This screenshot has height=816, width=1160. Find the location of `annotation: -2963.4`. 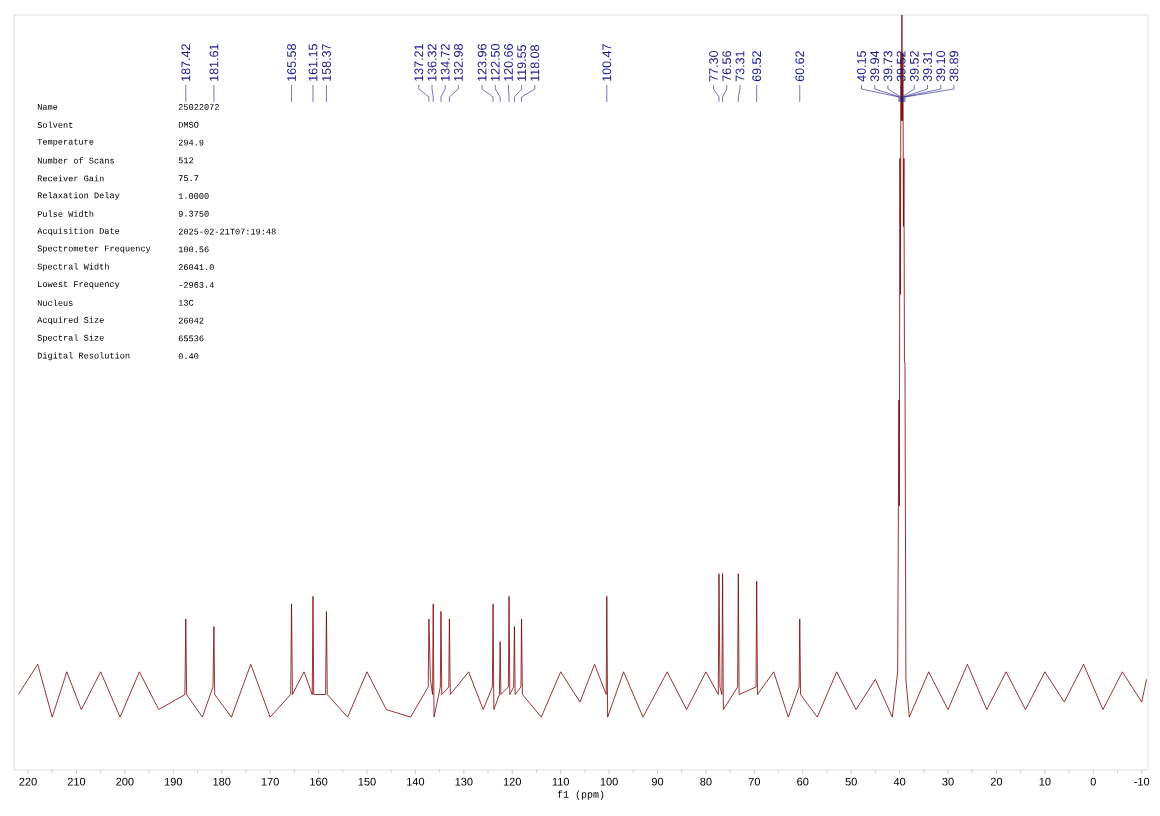

annotation: -2963.4 is located at coordinates (196, 285).